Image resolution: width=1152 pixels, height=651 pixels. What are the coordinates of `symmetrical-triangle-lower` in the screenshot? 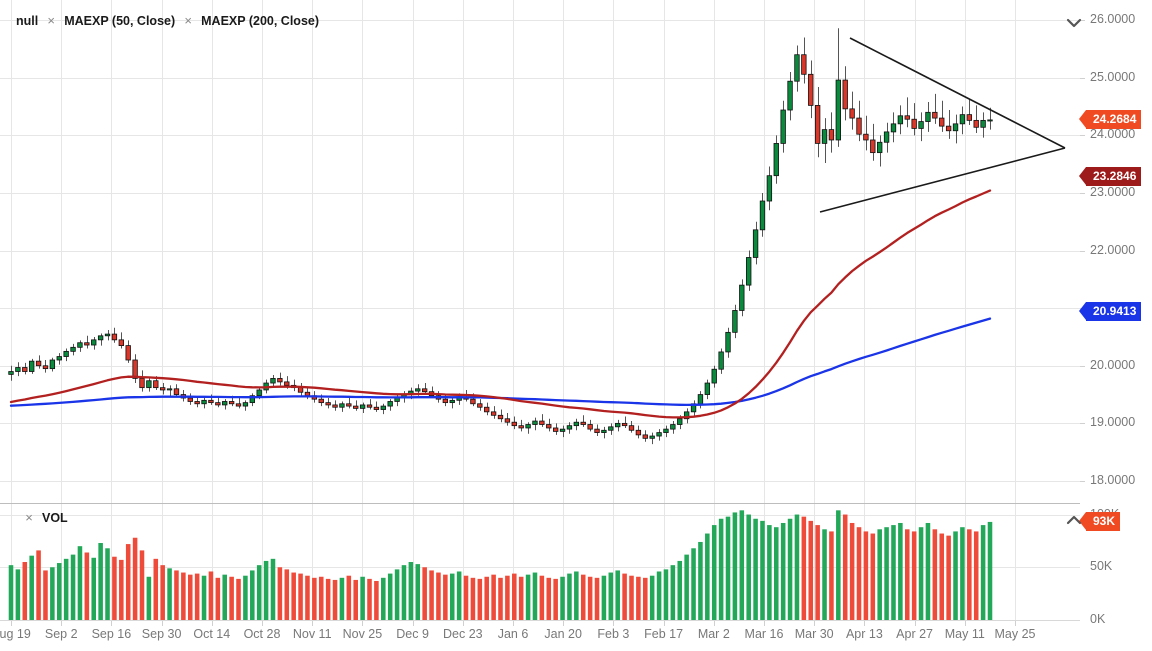 It's located at (942, 180).